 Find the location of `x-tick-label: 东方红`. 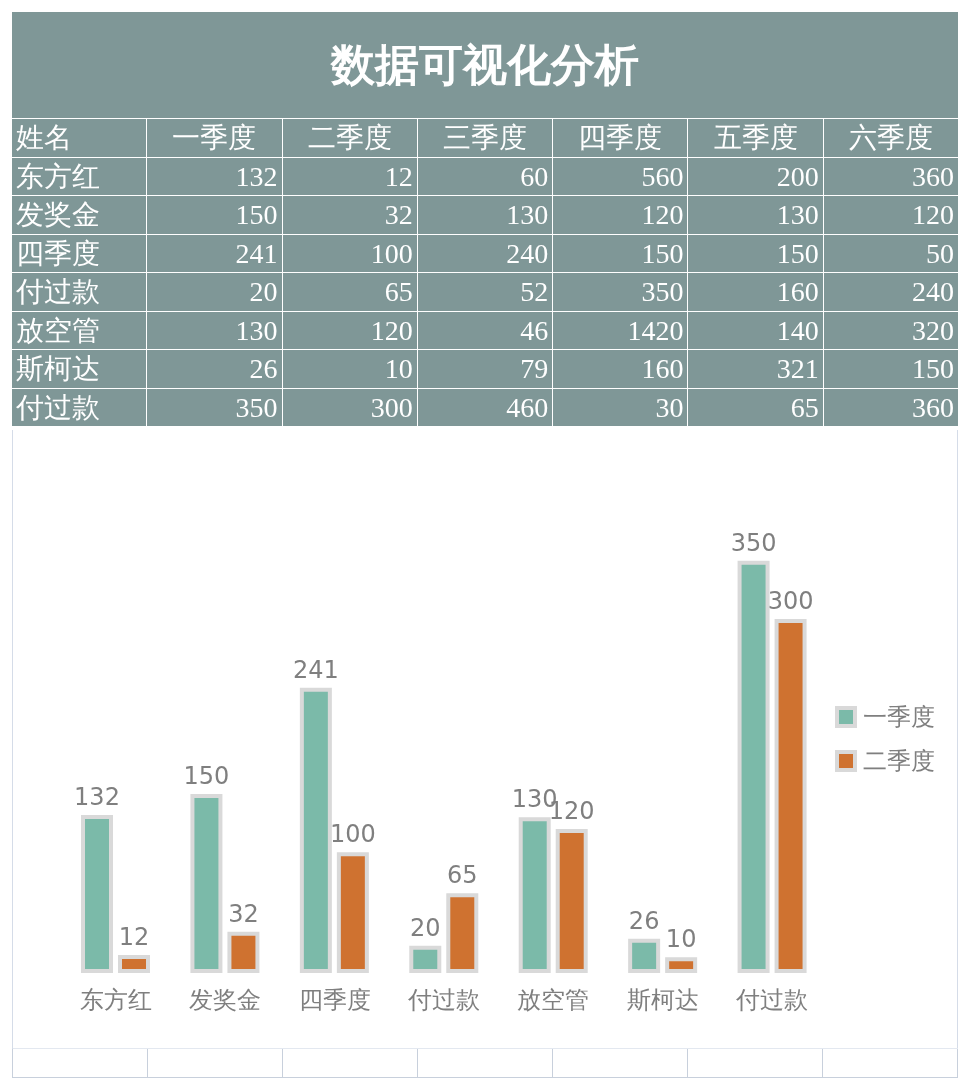

x-tick-label: 东方红 is located at coordinates (115, 1000).